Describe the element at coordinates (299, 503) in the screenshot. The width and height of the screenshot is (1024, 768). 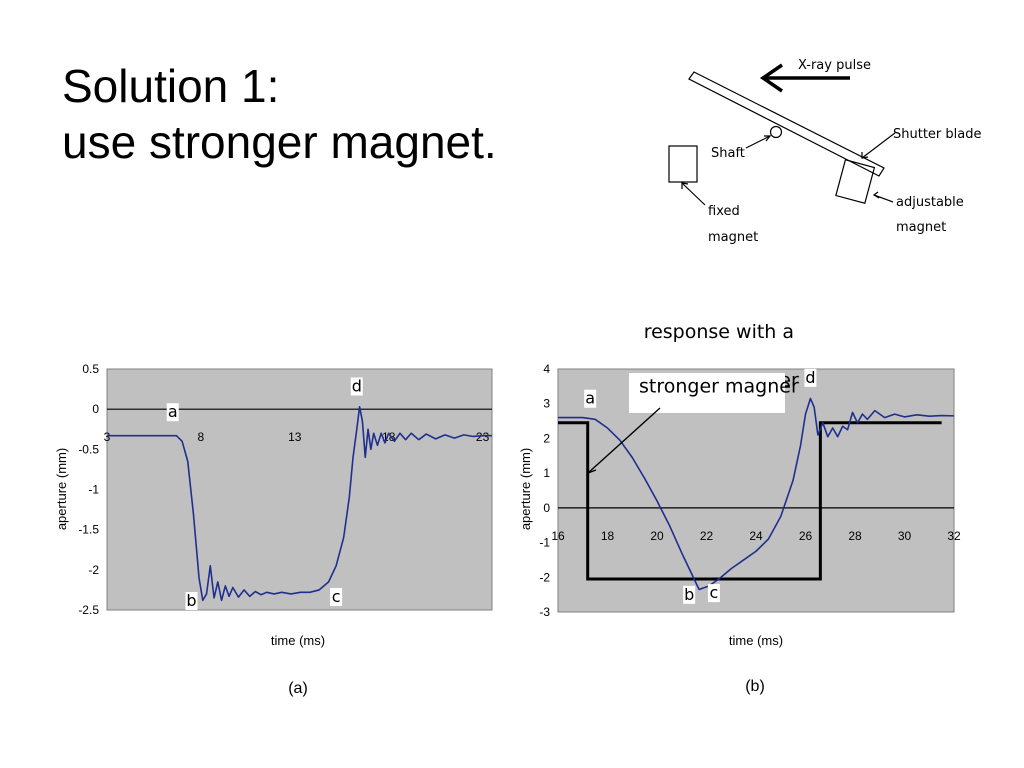
I see `chart-a-curve` at that location.